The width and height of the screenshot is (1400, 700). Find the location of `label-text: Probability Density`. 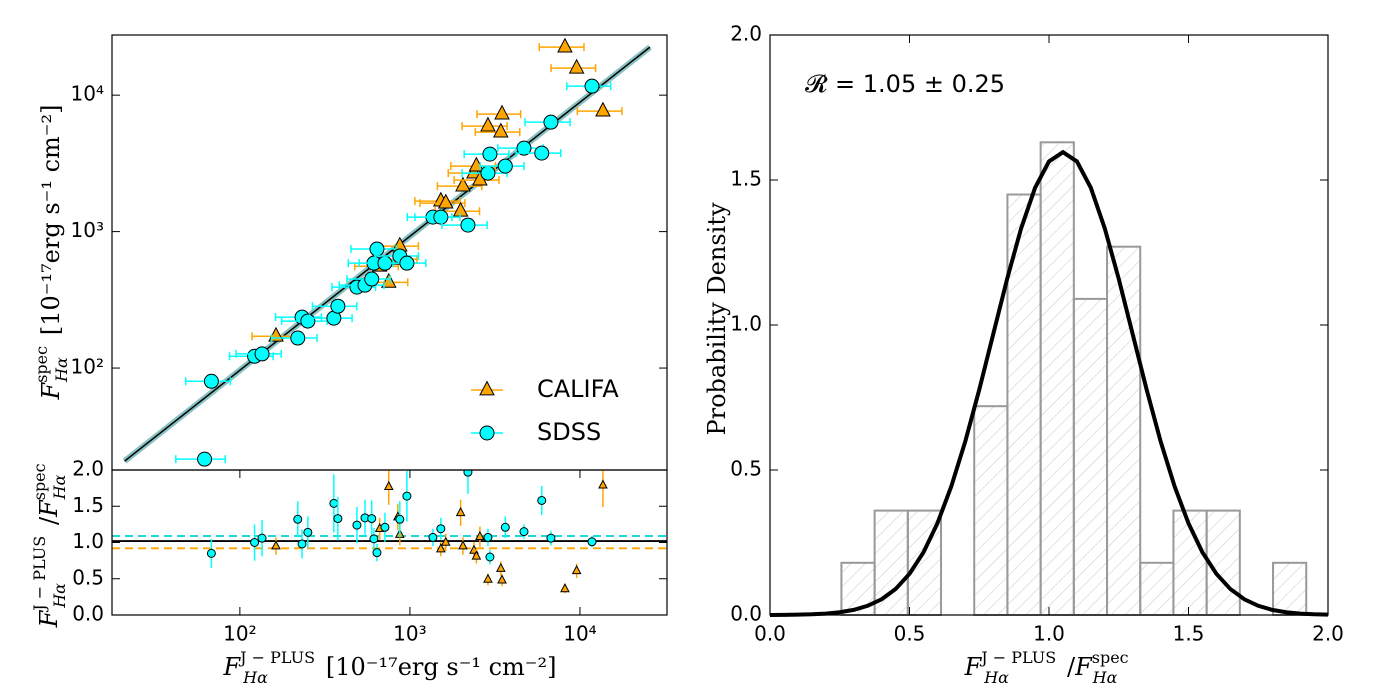

label-text: Probability Density is located at coordinates (717, 319).